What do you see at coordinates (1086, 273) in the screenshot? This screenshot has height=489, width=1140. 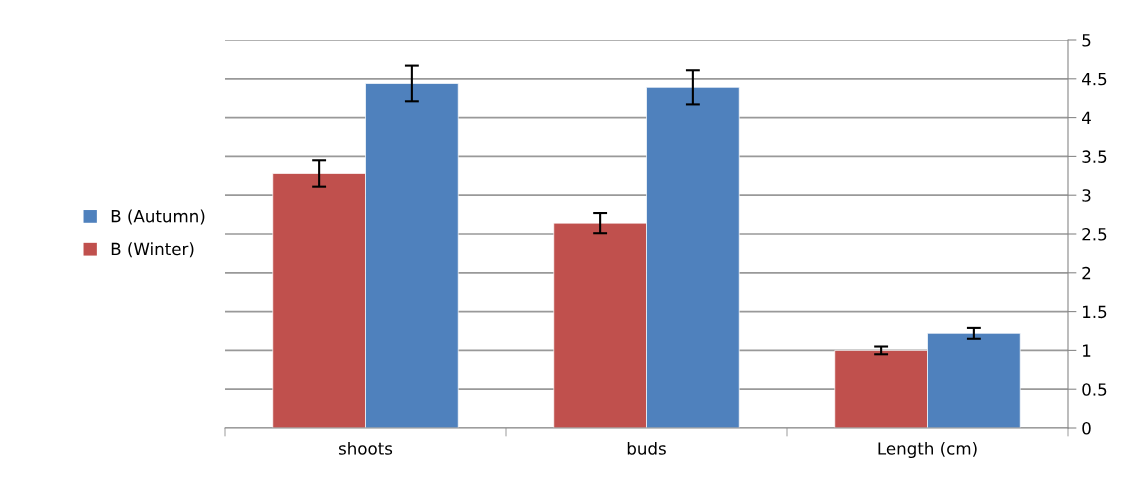 I see `y-tick-label: 2` at bounding box center [1086, 273].